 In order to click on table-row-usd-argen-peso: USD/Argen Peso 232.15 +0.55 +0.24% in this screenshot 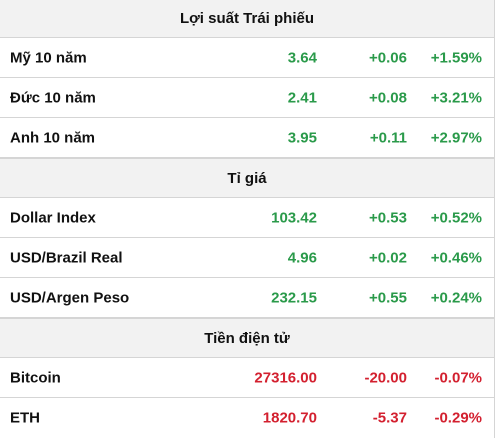, I will do `click(247, 298)`.